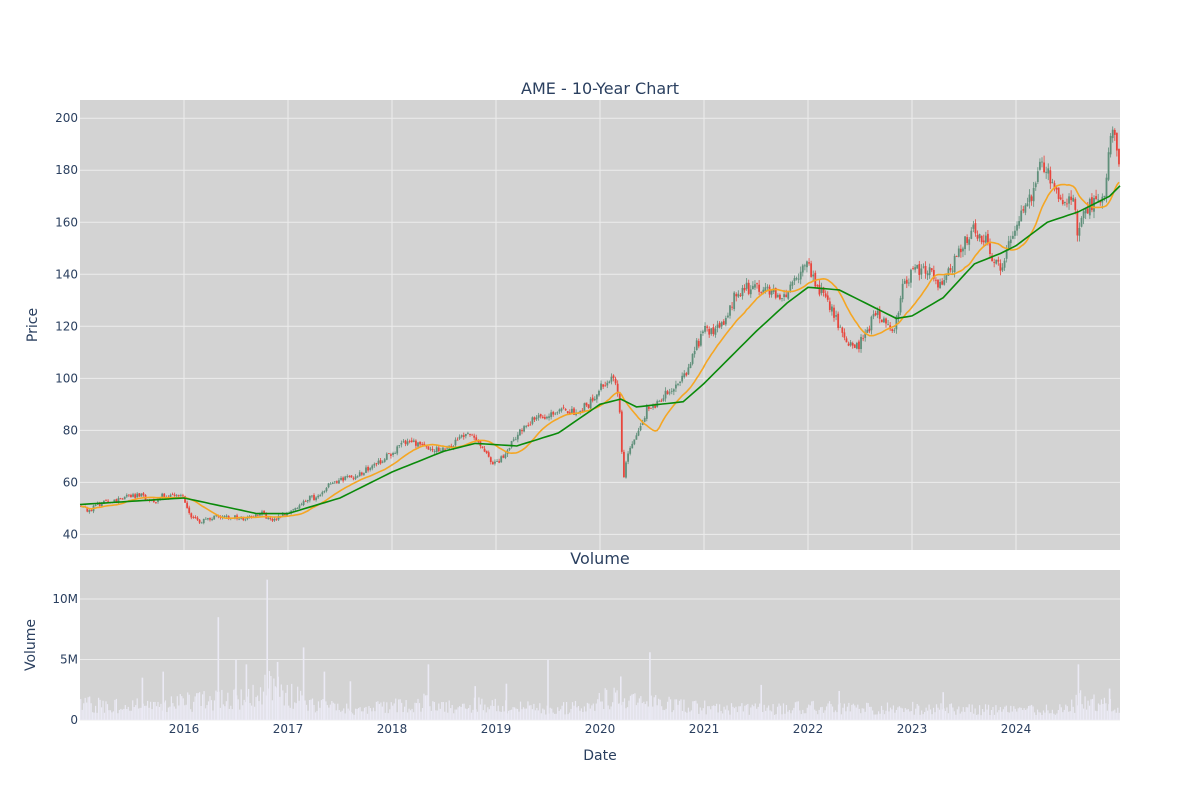 This screenshot has height=804, width=1200. Describe the element at coordinates (288, 729) in the screenshot. I see `x-tick-label: 2017` at that location.